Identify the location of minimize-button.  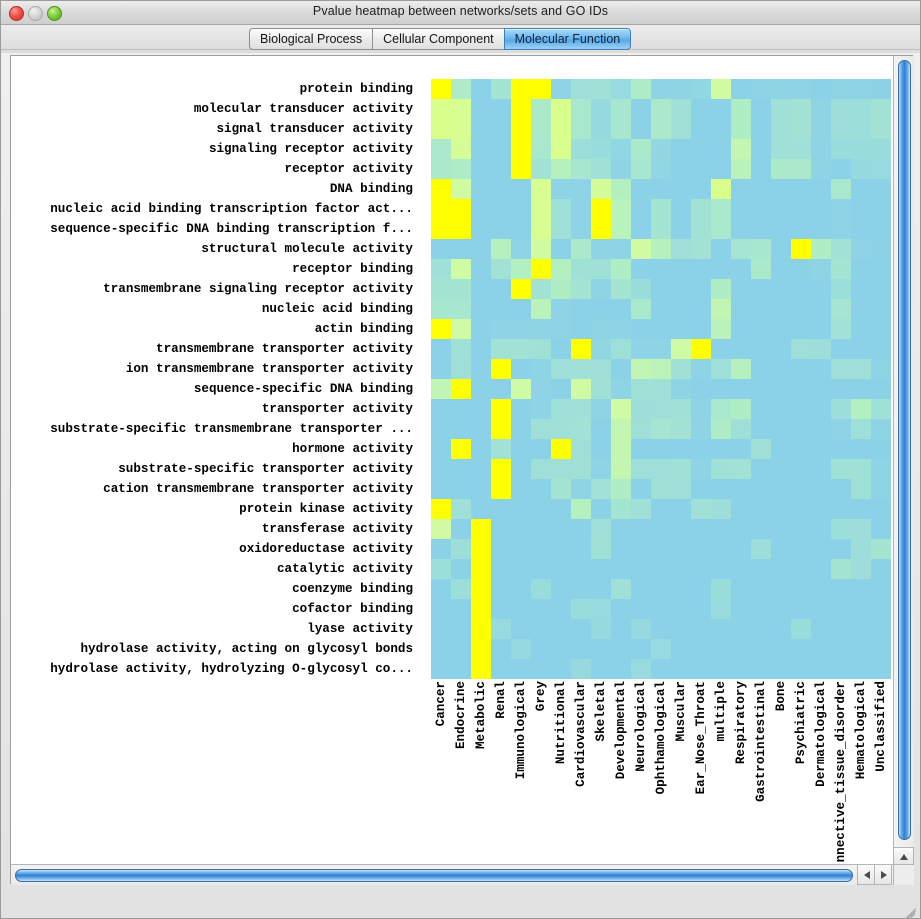
(35, 13).